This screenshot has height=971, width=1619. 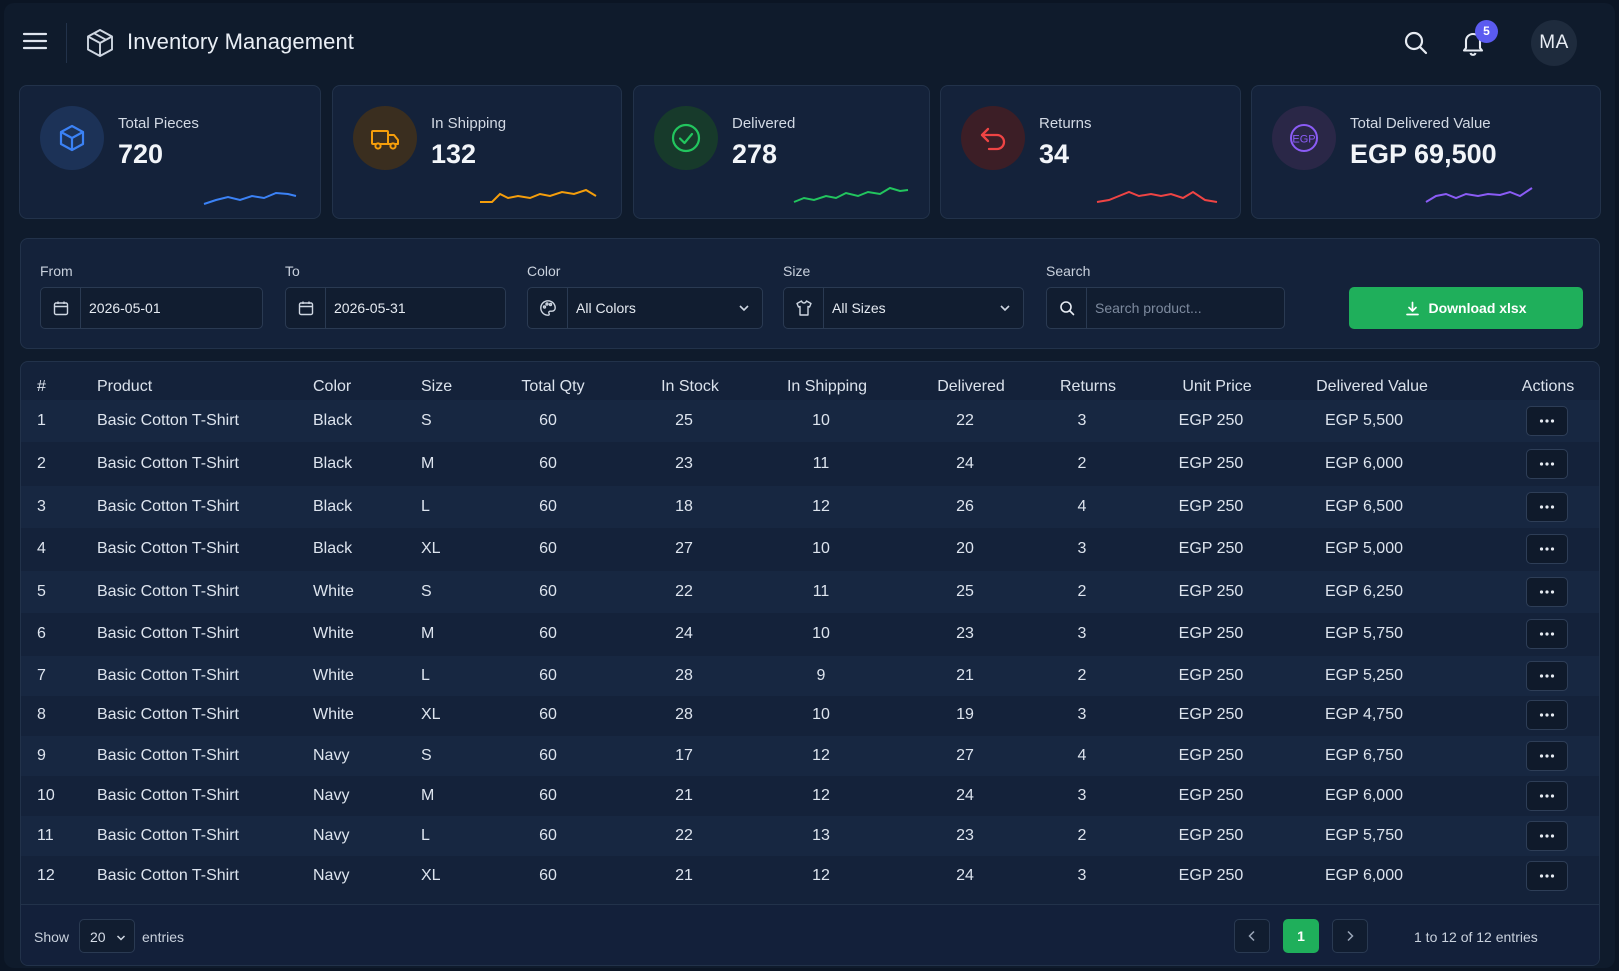 What do you see at coordinates (645, 308) in the screenshot?
I see `color-select: All Colors` at bounding box center [645, 308].